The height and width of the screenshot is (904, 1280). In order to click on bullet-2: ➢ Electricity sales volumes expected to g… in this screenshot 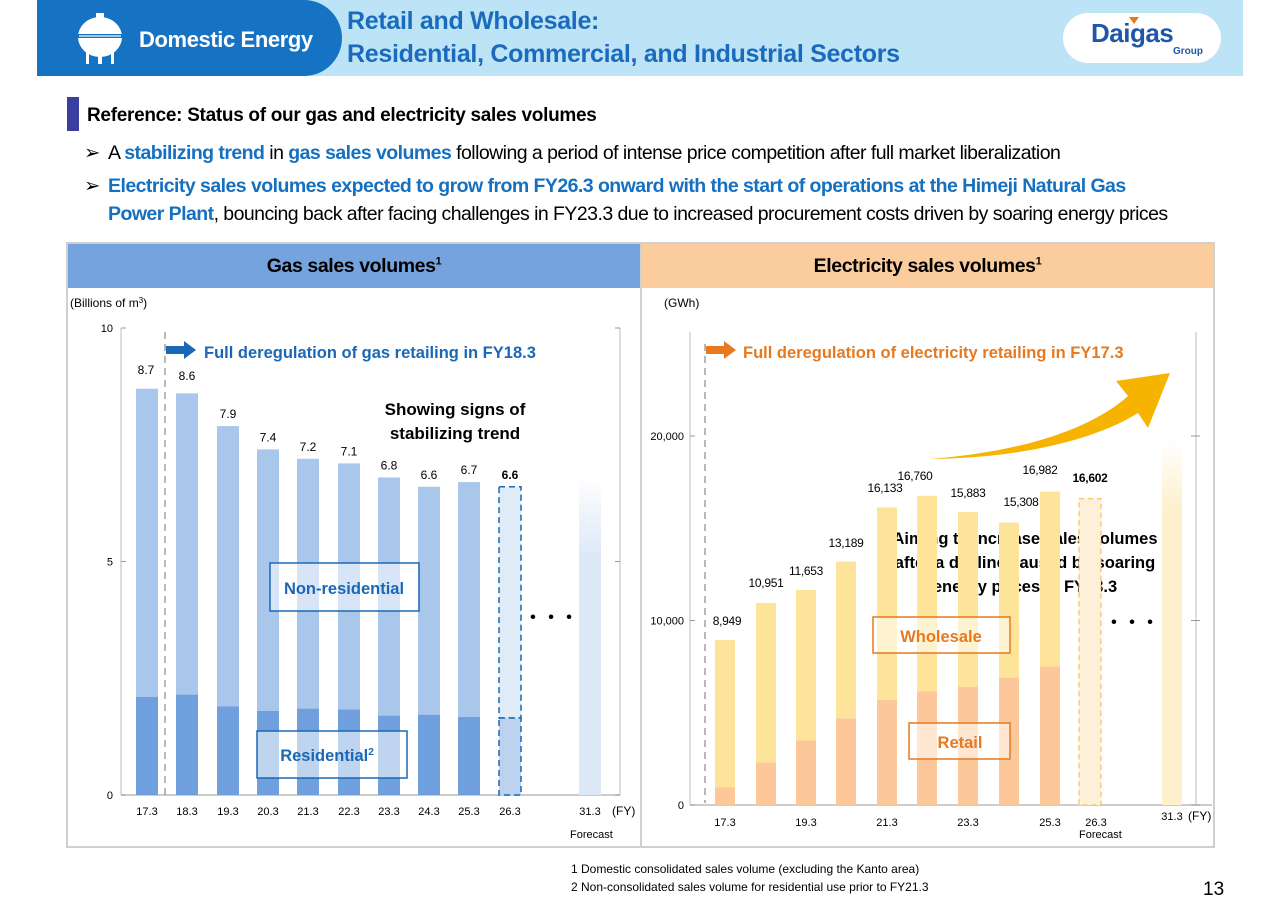, I will do `click(605, 186)`.